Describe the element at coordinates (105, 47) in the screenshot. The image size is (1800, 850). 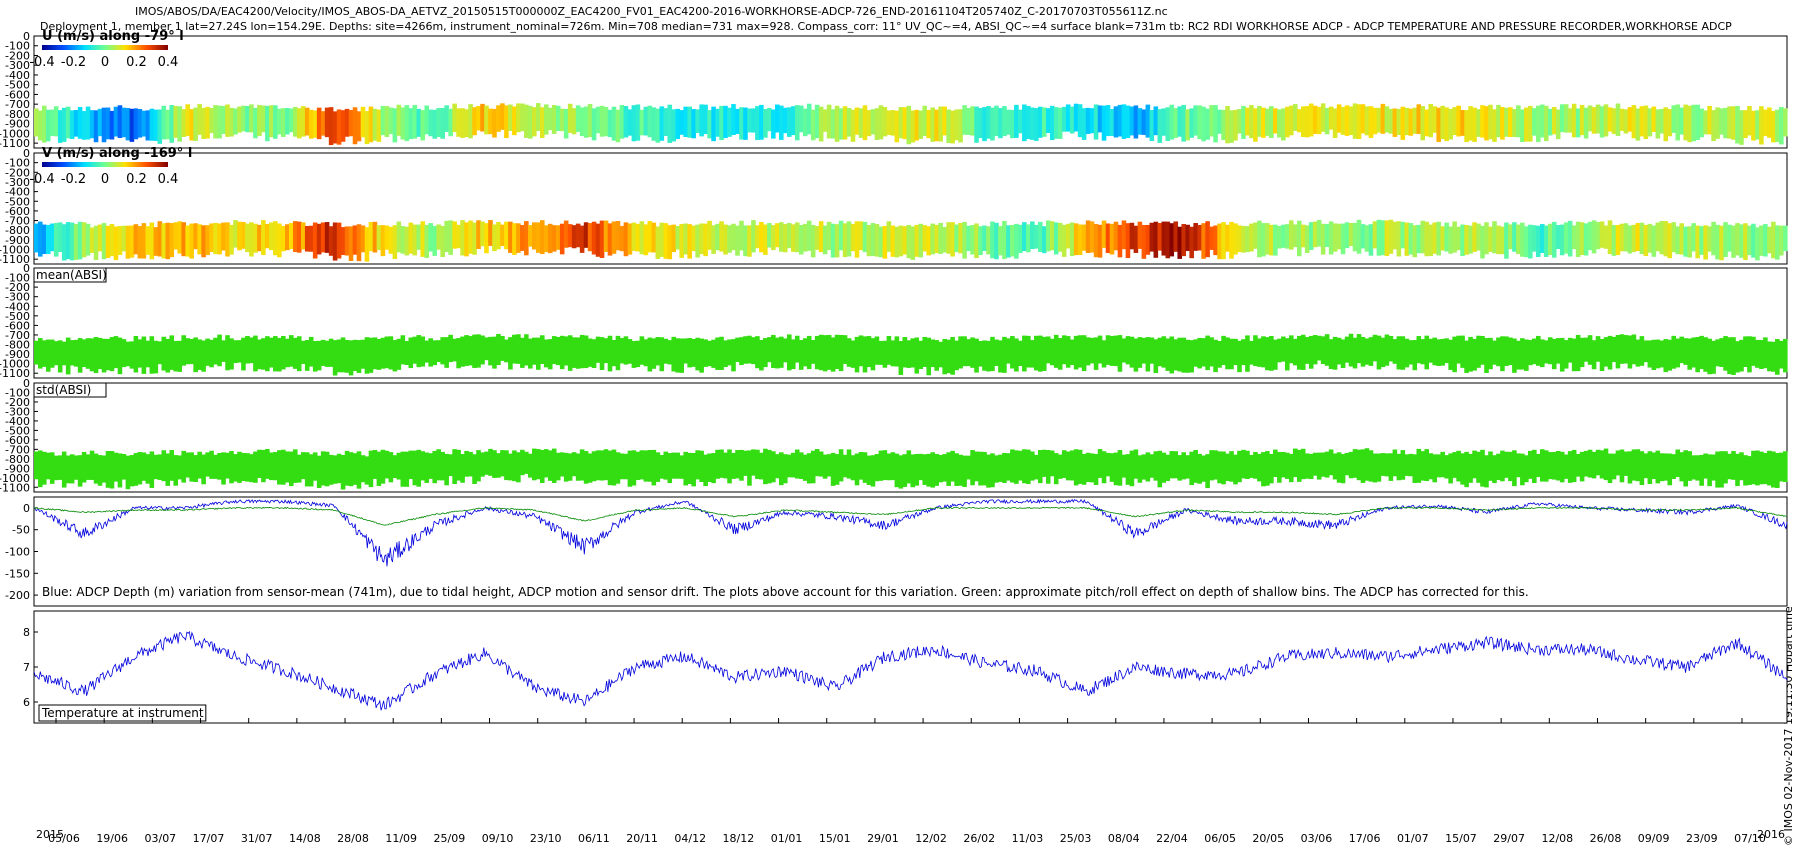
I see `colorbar-gradient` at that location.